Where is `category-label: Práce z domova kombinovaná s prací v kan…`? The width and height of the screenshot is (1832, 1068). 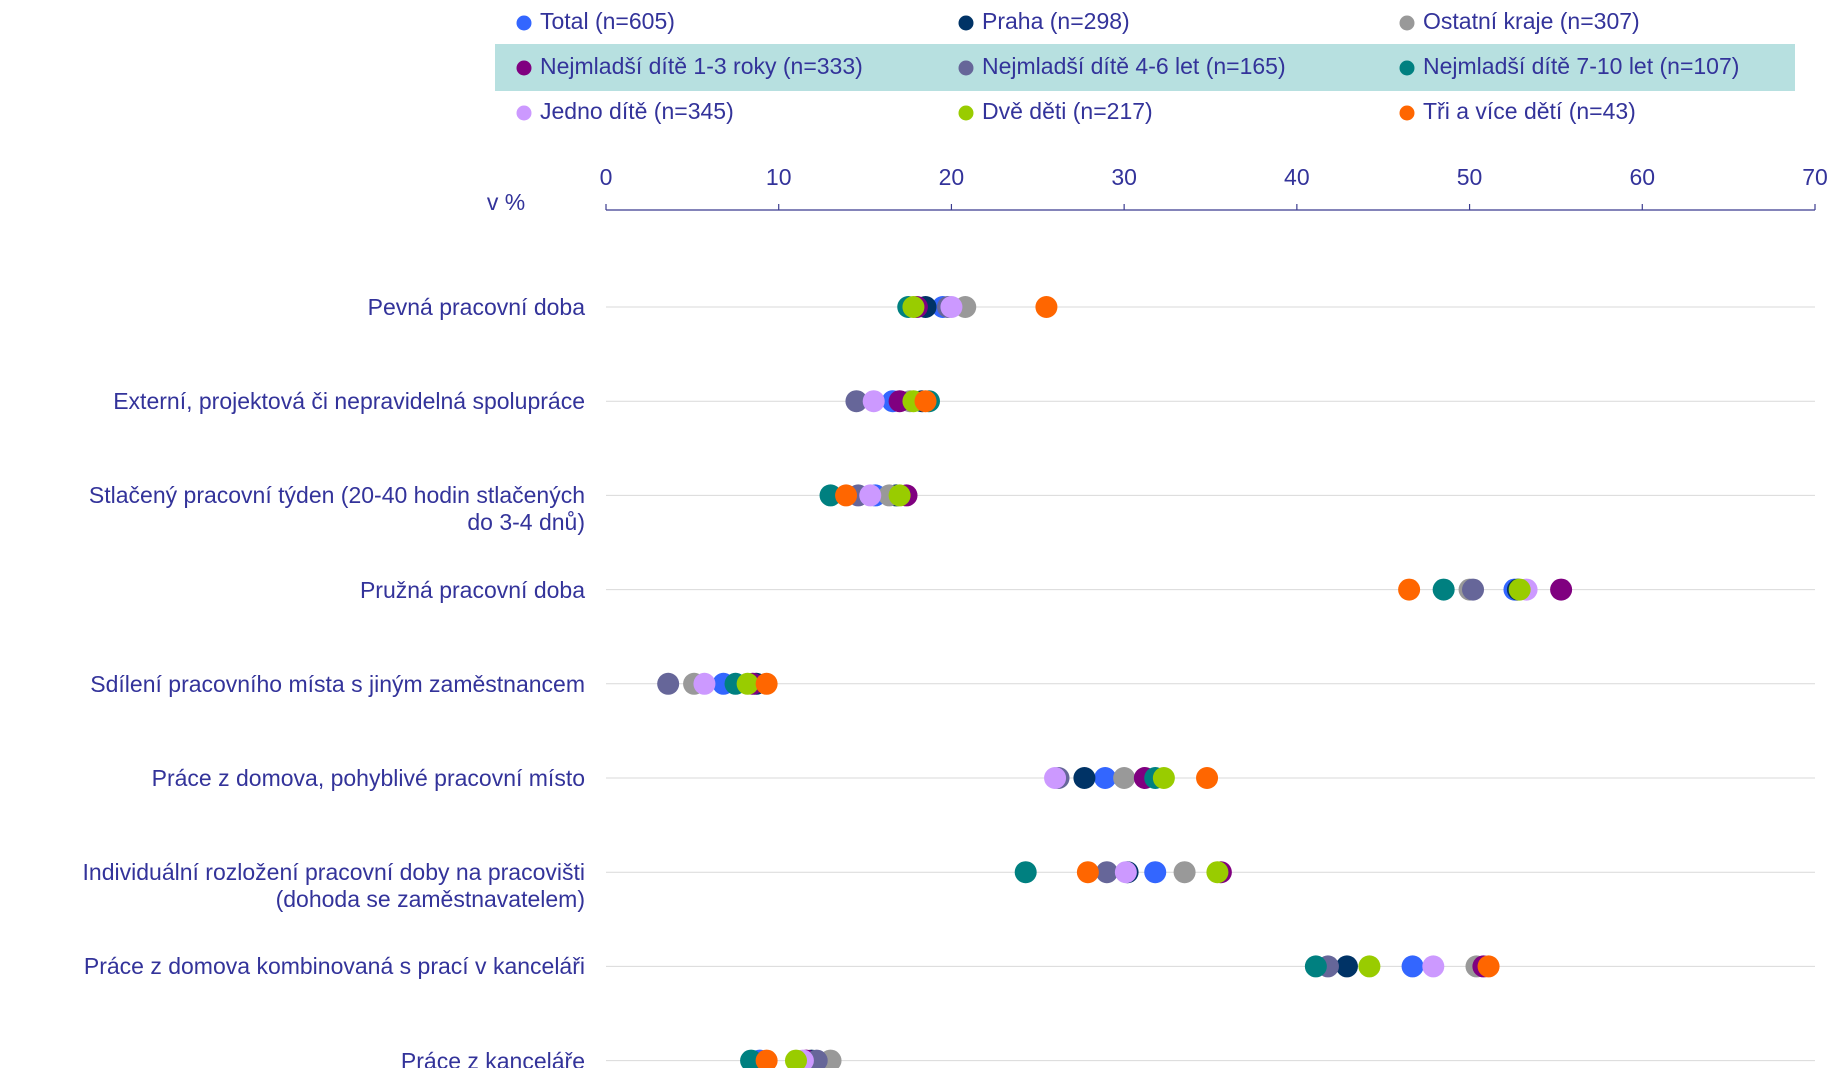 category-label: Práce z domova kombinovaná s prací v kan… is located at coordinates (334, 966).